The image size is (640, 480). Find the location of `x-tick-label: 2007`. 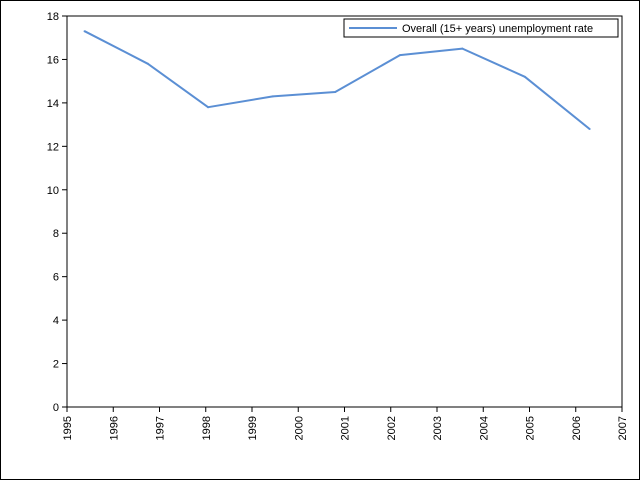

x-tick-label: 2007 is located at coordinates (623, 428).